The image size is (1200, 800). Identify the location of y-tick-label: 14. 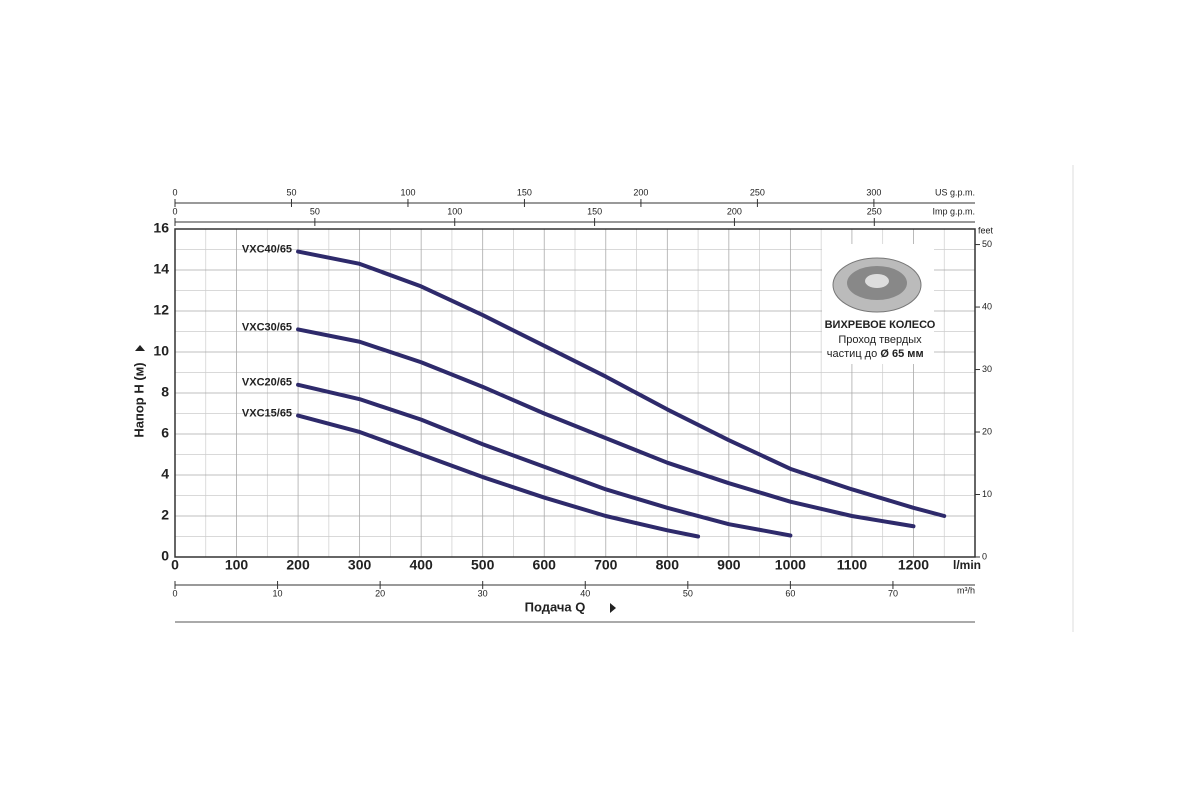
(161, 269).